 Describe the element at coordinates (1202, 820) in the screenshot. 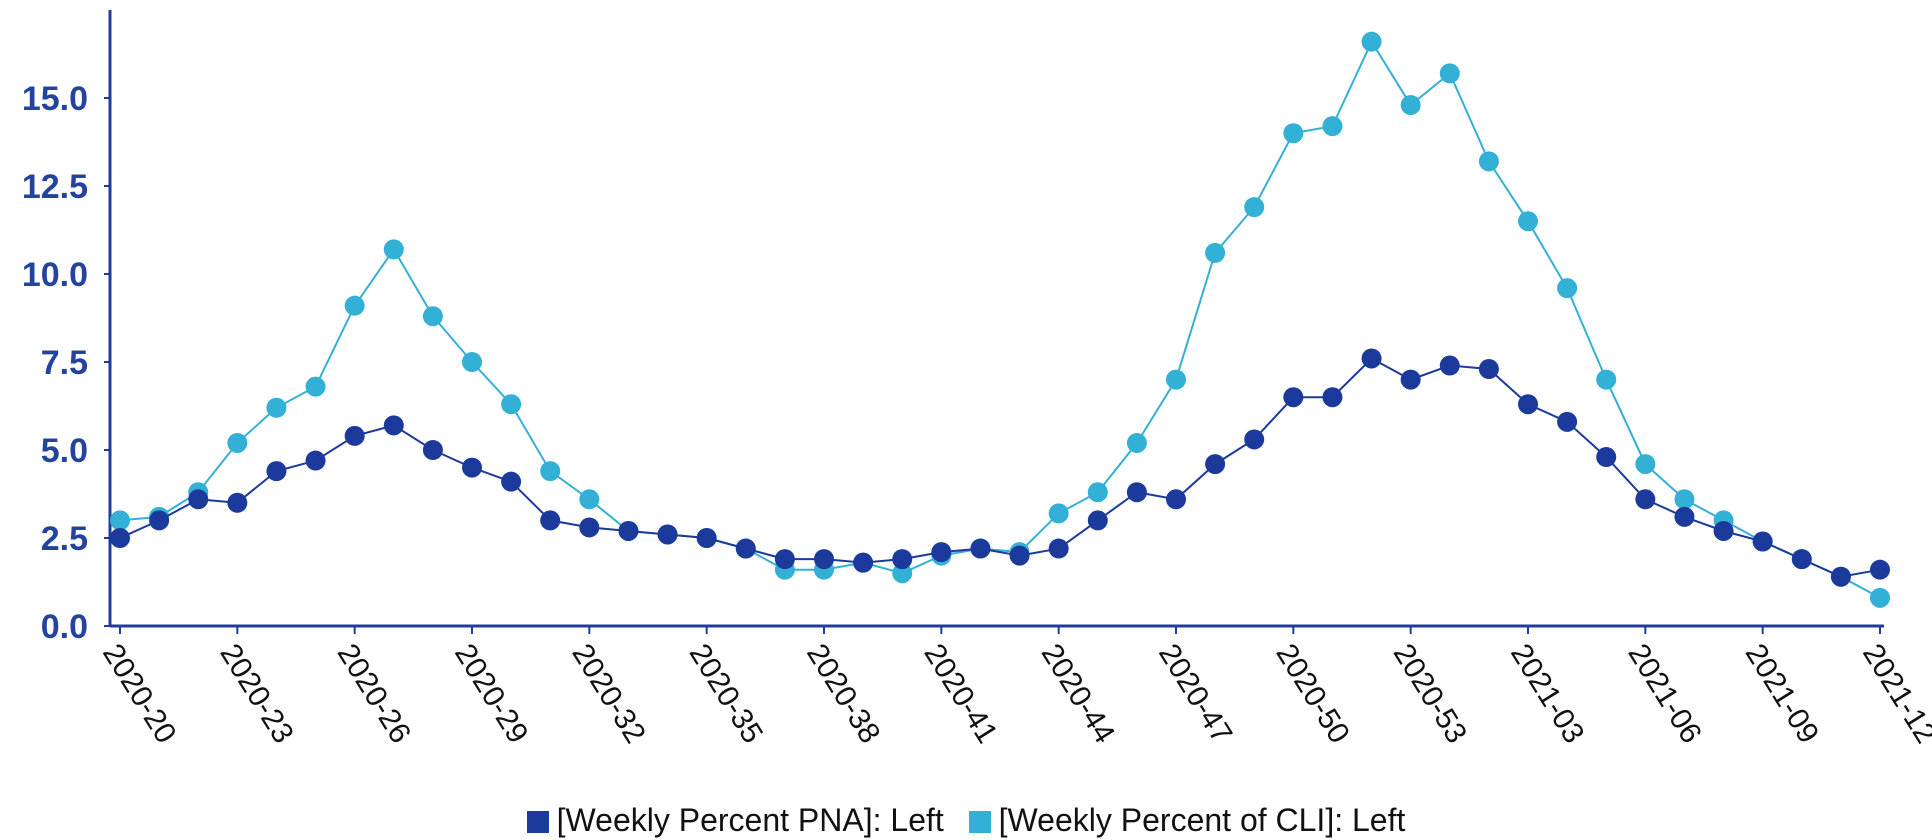

I see `legend-label-cli: [Weekly Percent of CLI]: Left` at that location.